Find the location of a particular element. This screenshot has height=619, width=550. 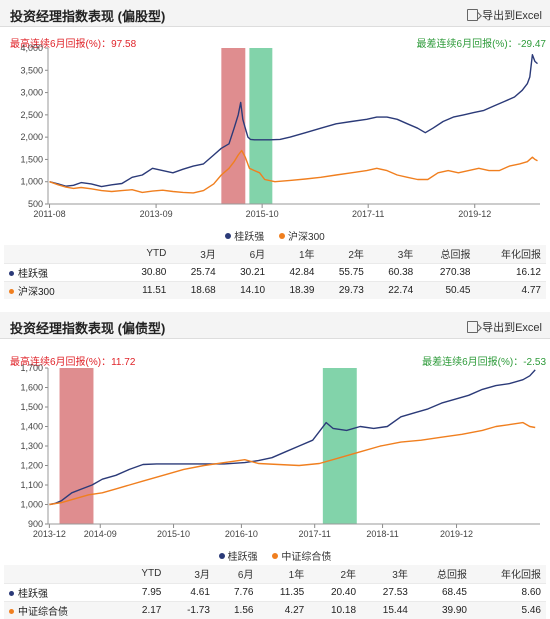

legend-item-benchmark: 中证综合债 is located at coordinates (301, 555).